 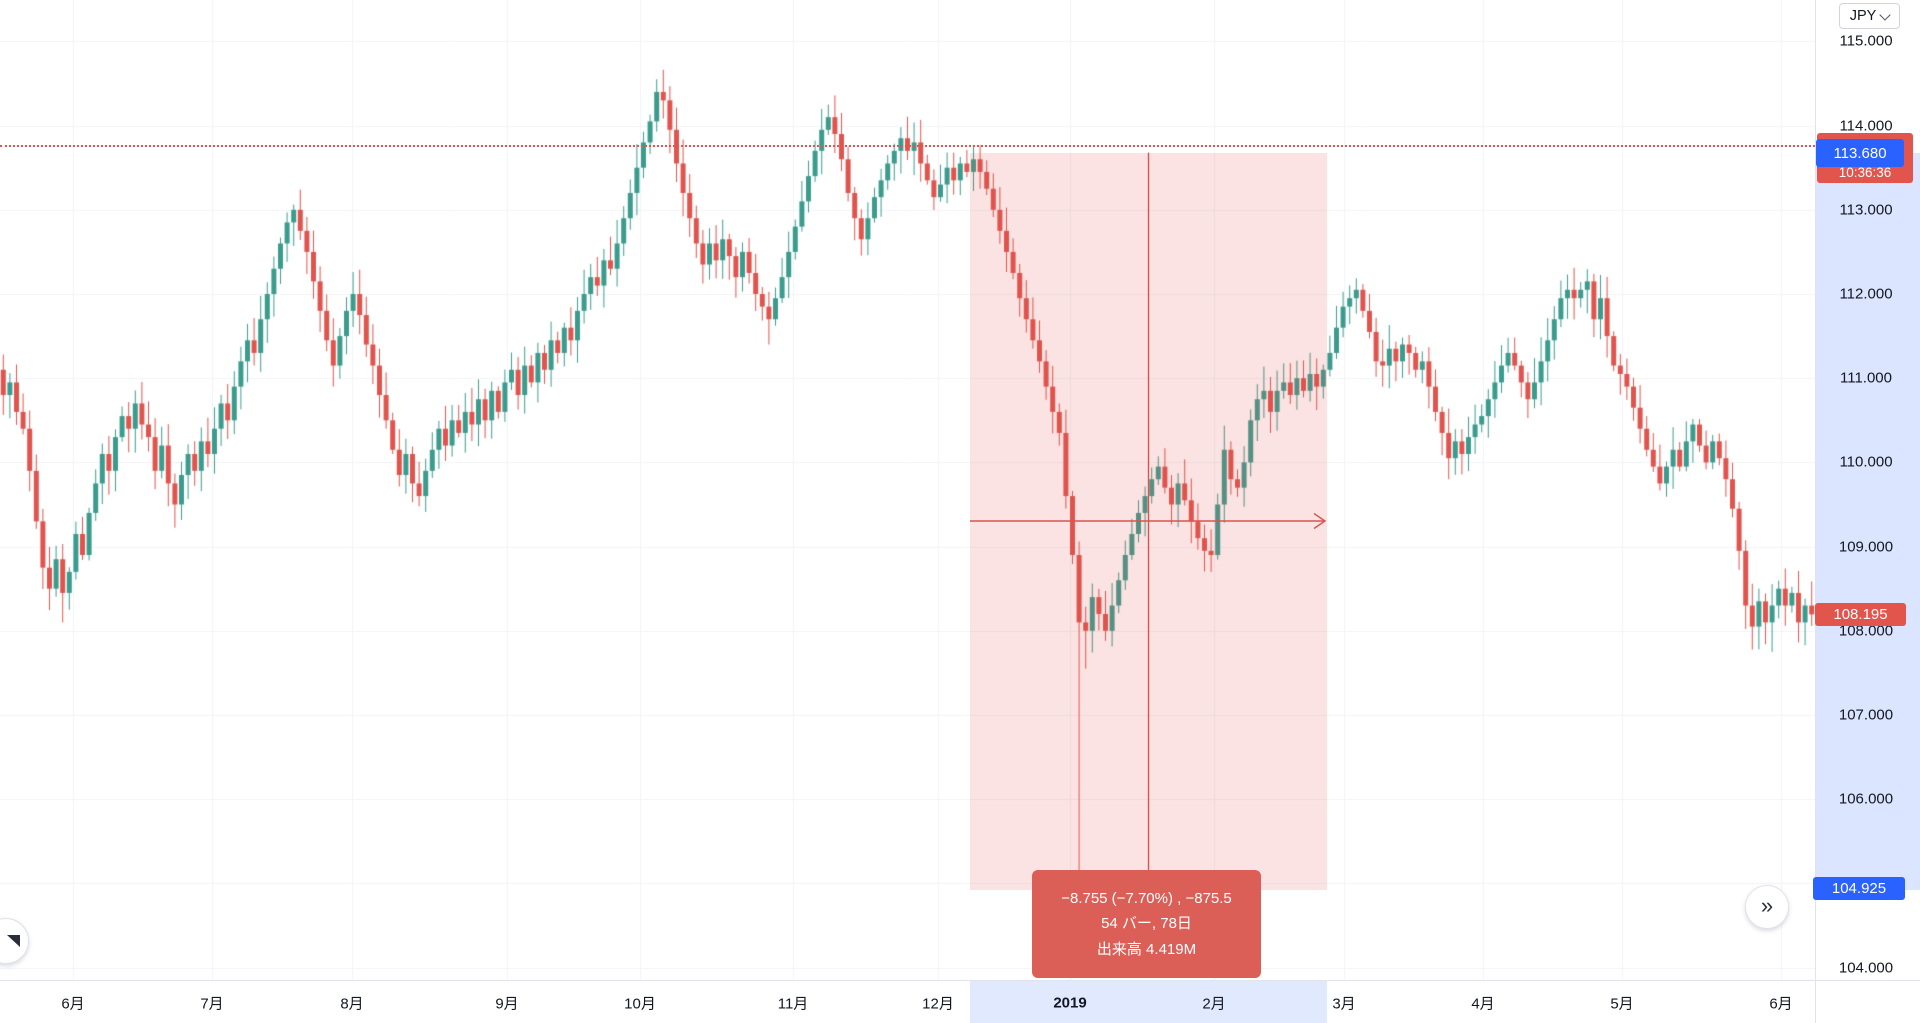 What do you see at coordinates (1344, 1003) in the screenshot?
I see `time-axis-label: 3月` at bounding box center [1344, 1003].